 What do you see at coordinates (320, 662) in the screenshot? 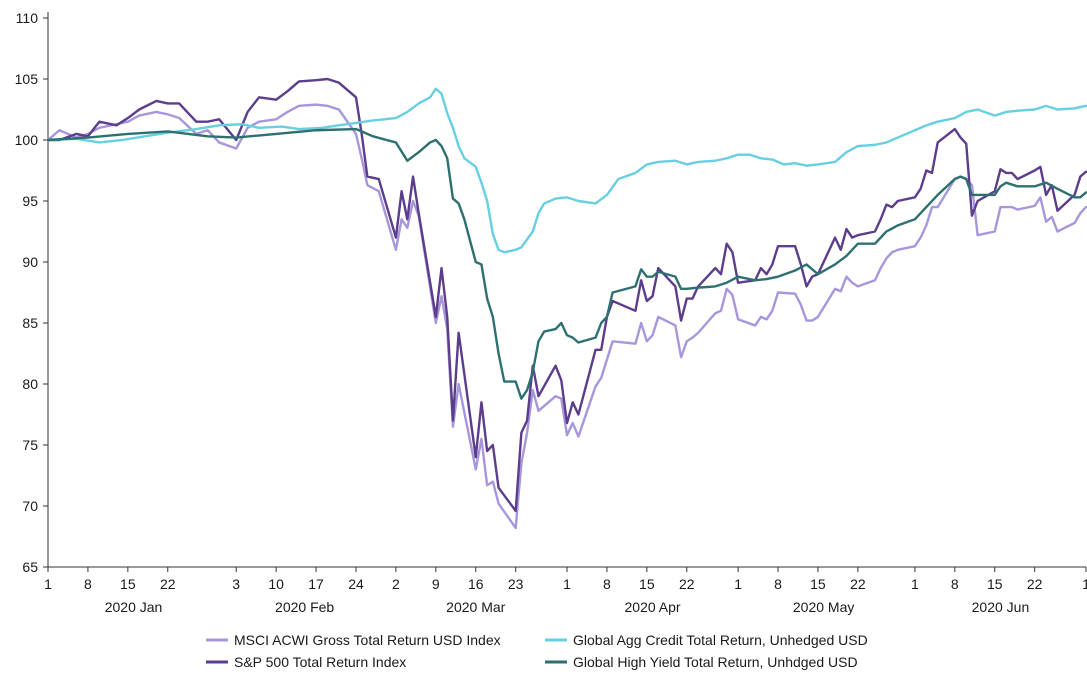
I see `legend-label: S&P 500 Total Return Index` at bounding box center [320, 662].